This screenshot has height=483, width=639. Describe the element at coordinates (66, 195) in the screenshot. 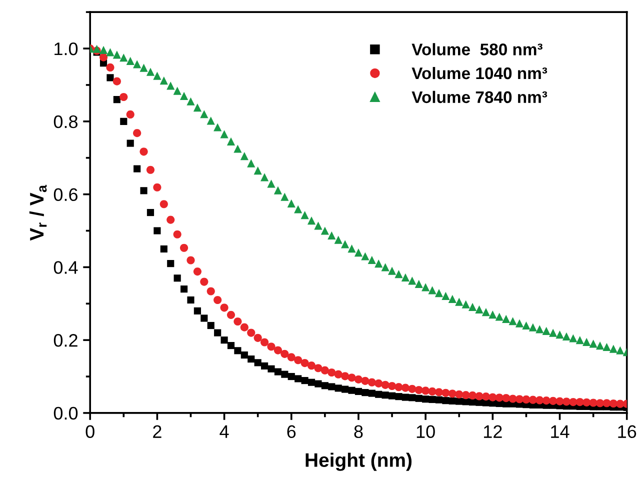

I see `y-tick-label: 0.6` at that location.